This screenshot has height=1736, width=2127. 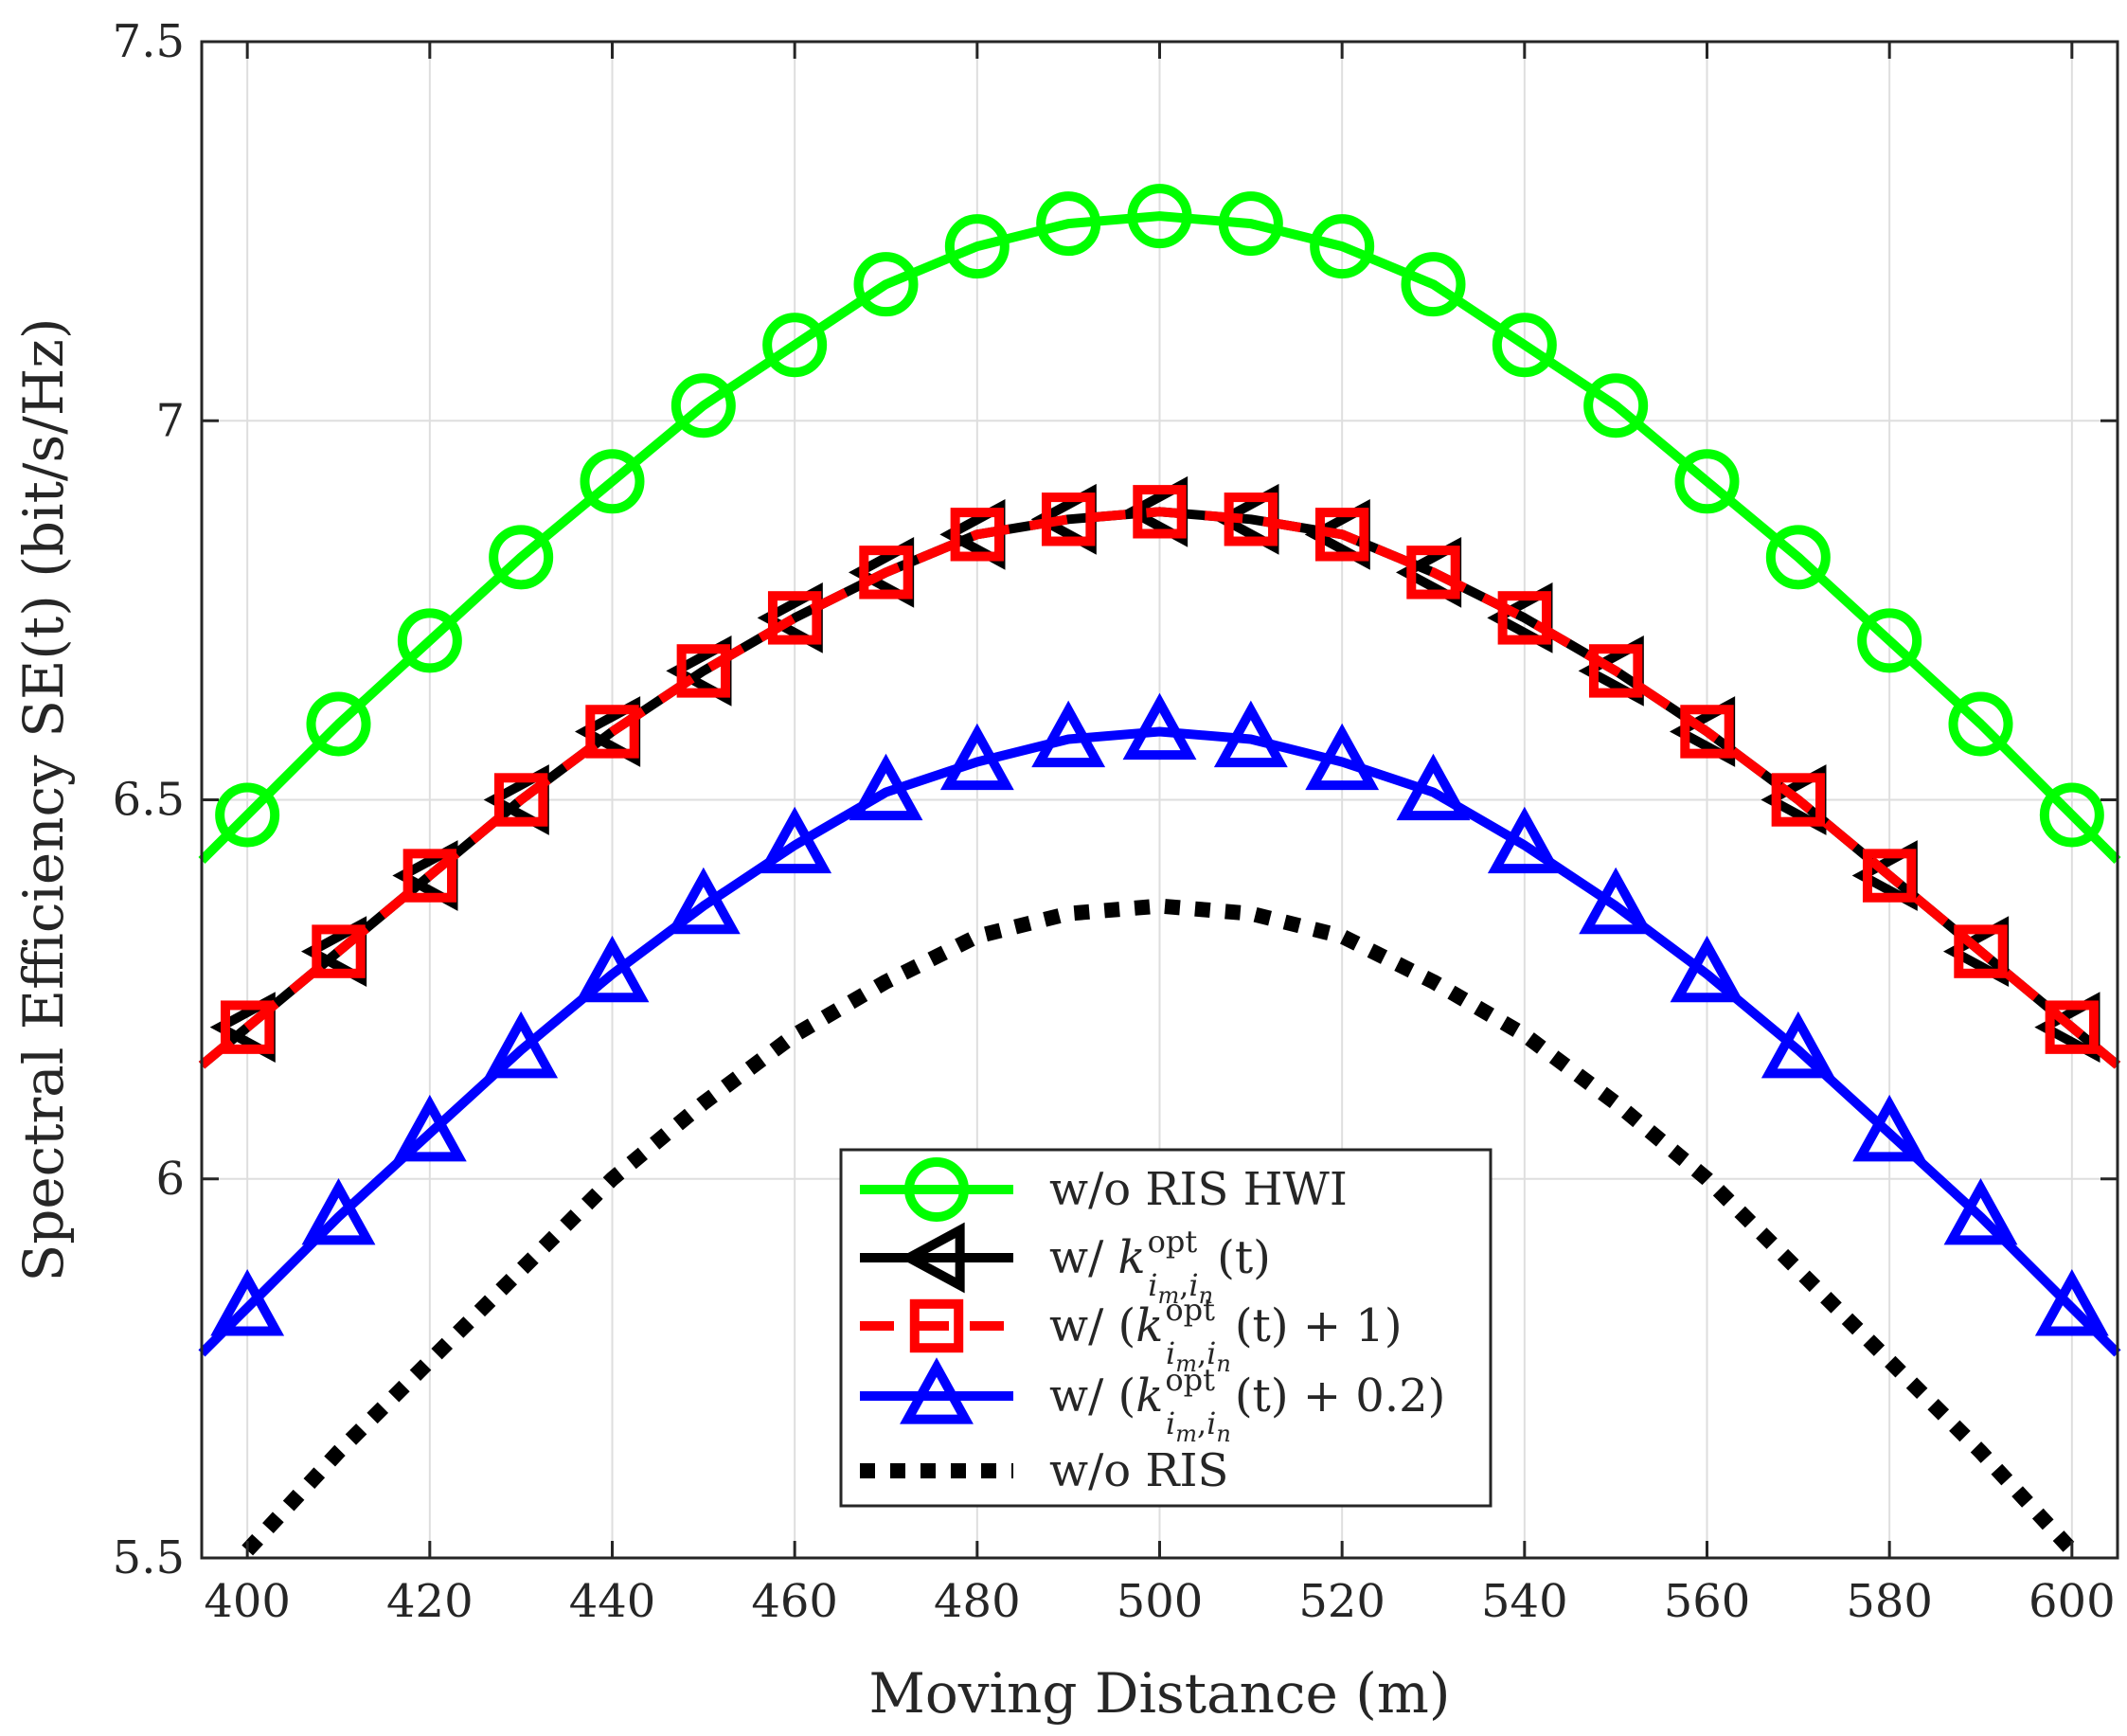 I want to click on x-axis-title: Moving Distance (m), so click(x=1159, y=1693).